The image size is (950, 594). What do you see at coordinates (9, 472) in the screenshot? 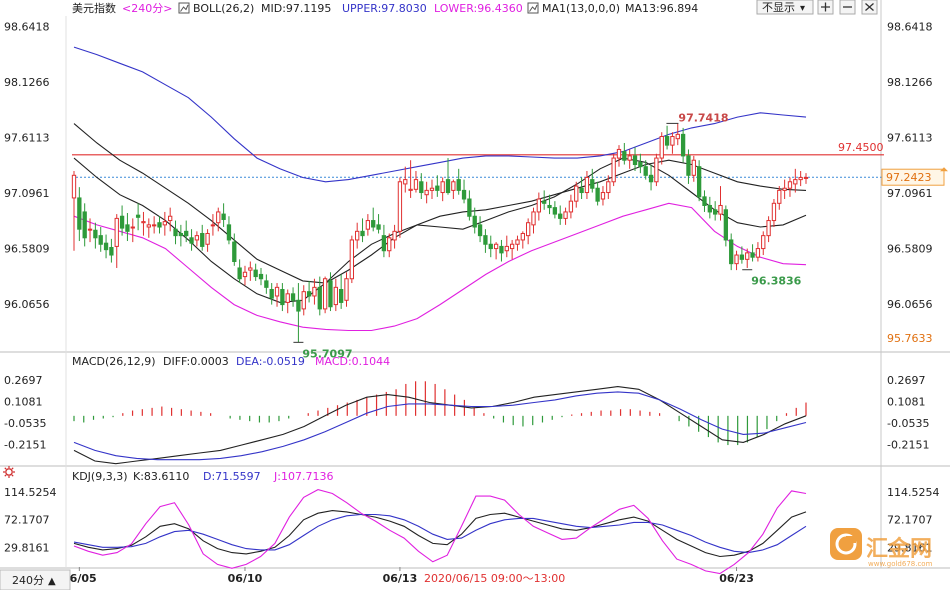
I see `settings-gear-icon` at bounding box center [9, 472].